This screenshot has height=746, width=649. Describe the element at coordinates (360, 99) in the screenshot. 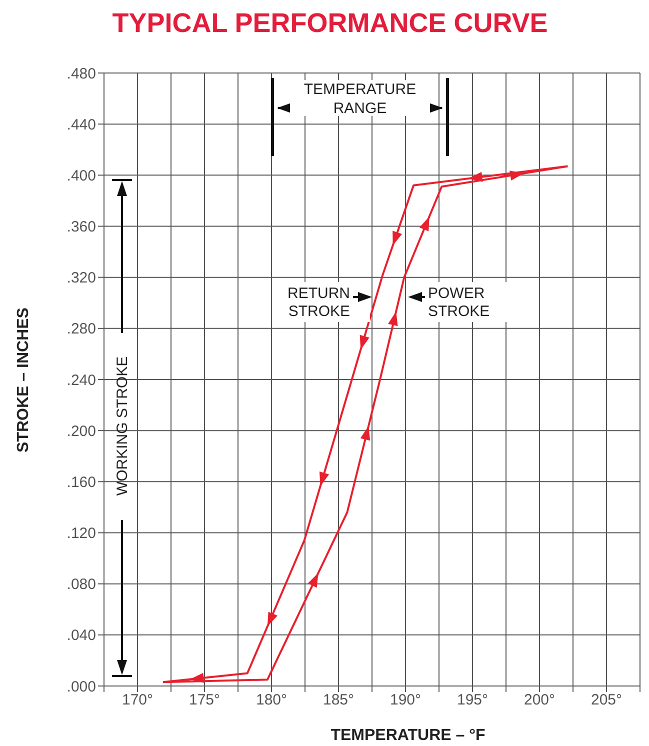

I see `annotation: TEMPERATURE RANGE` at that location.